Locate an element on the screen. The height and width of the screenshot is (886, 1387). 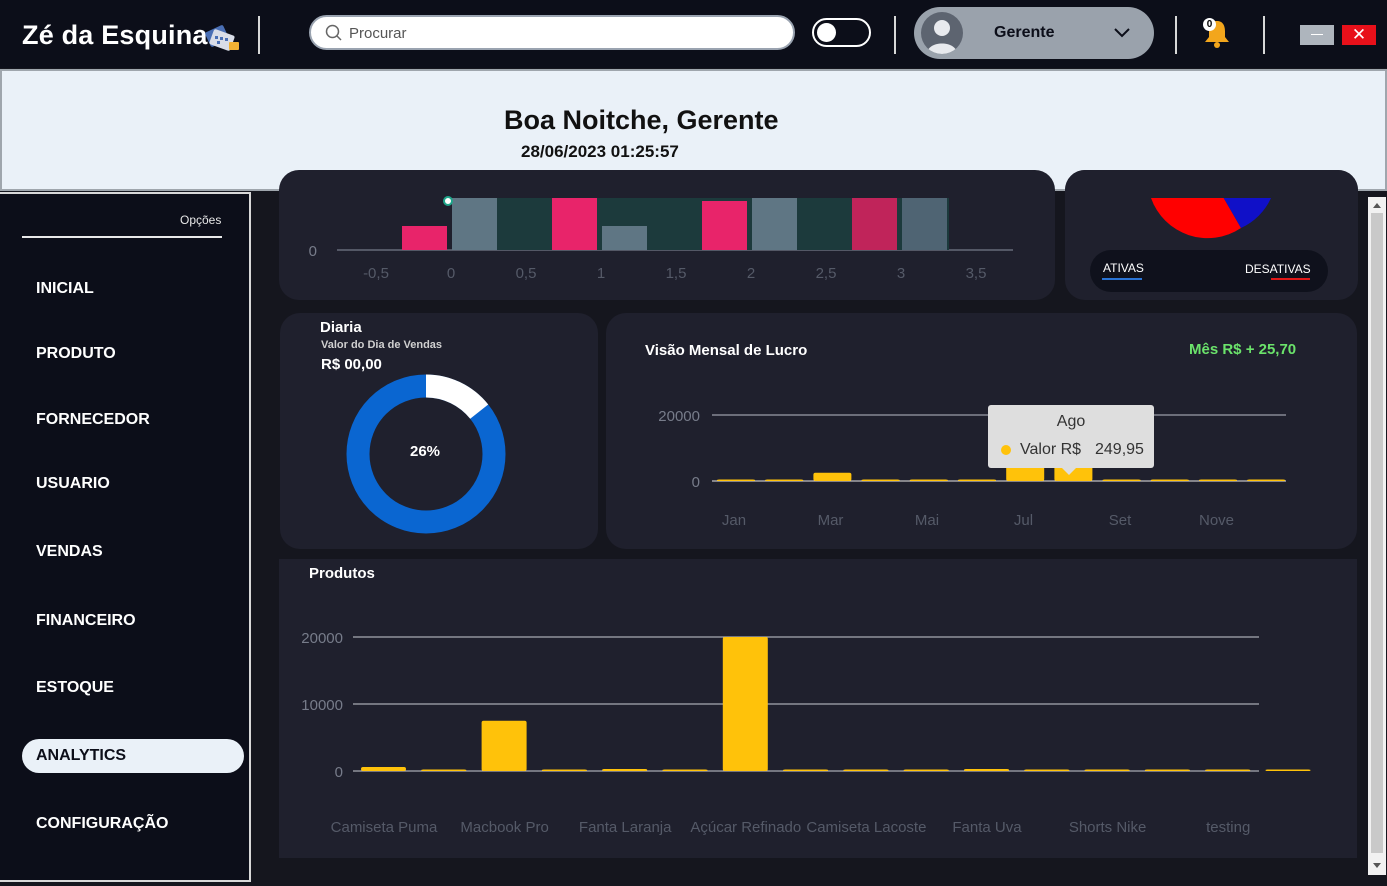
sidebar-header: Opções is located at coordinates (201, 220).